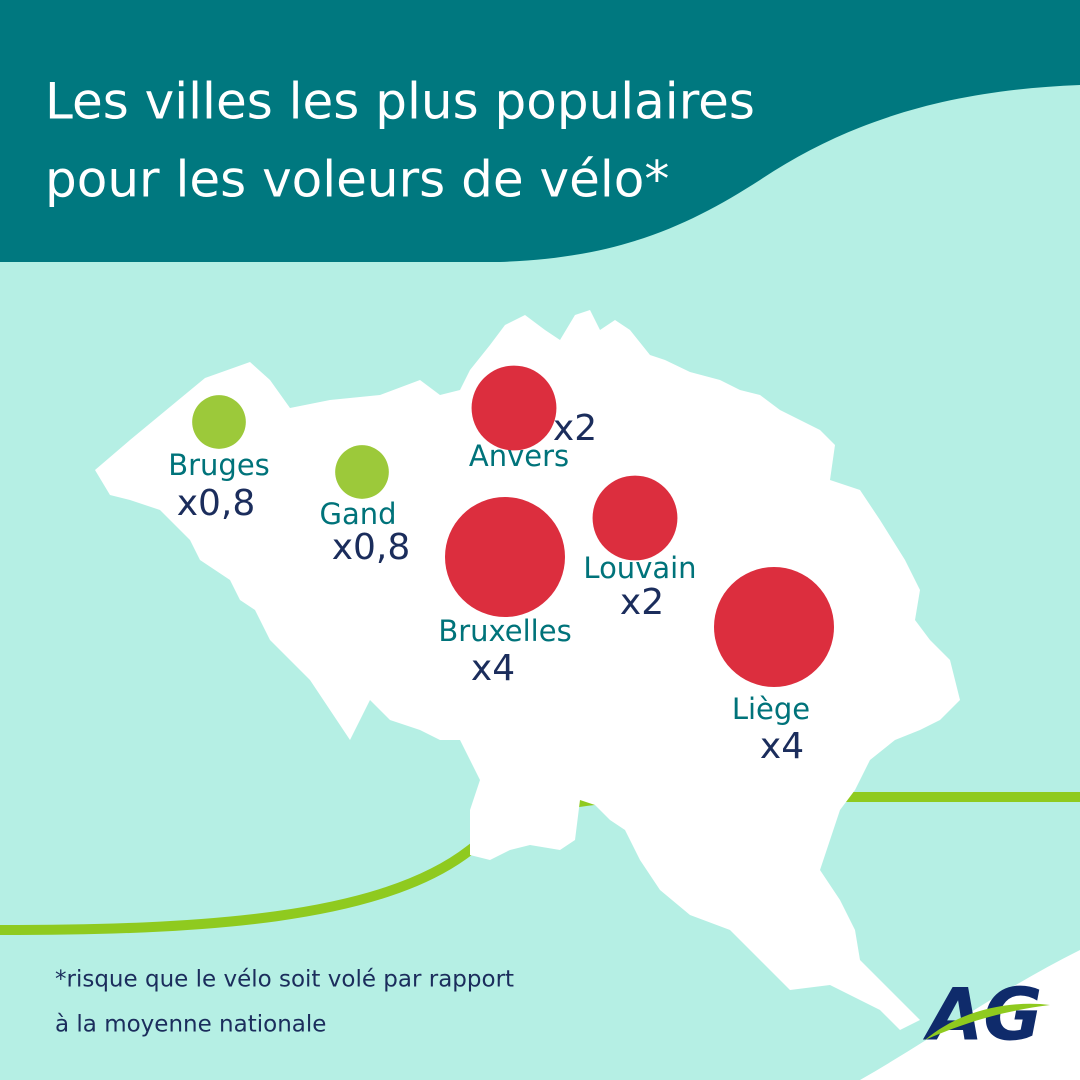  What do you see at coordinates (219, 465) in the screenshot?
I see `city-name: Bruges` at bounding box center [219, 465].